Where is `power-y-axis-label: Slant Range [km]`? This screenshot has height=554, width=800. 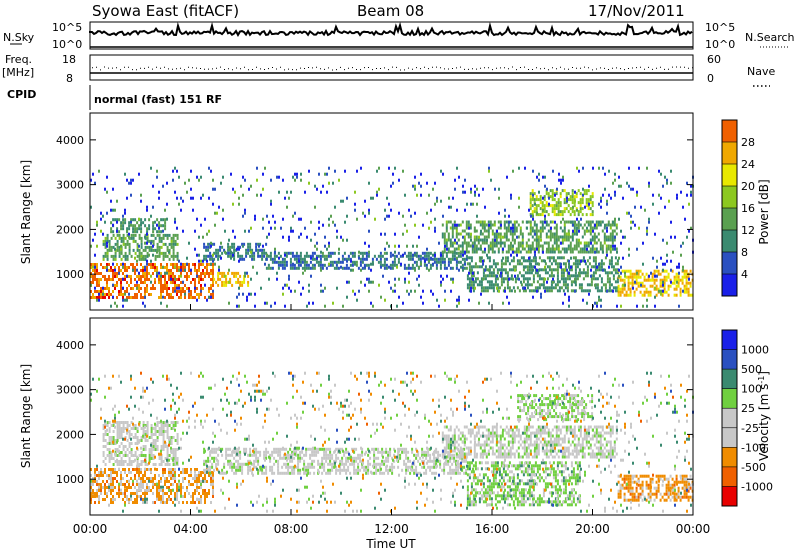
power-y-axis-label: Slant Range [km] is located at coordinates (26, 212).